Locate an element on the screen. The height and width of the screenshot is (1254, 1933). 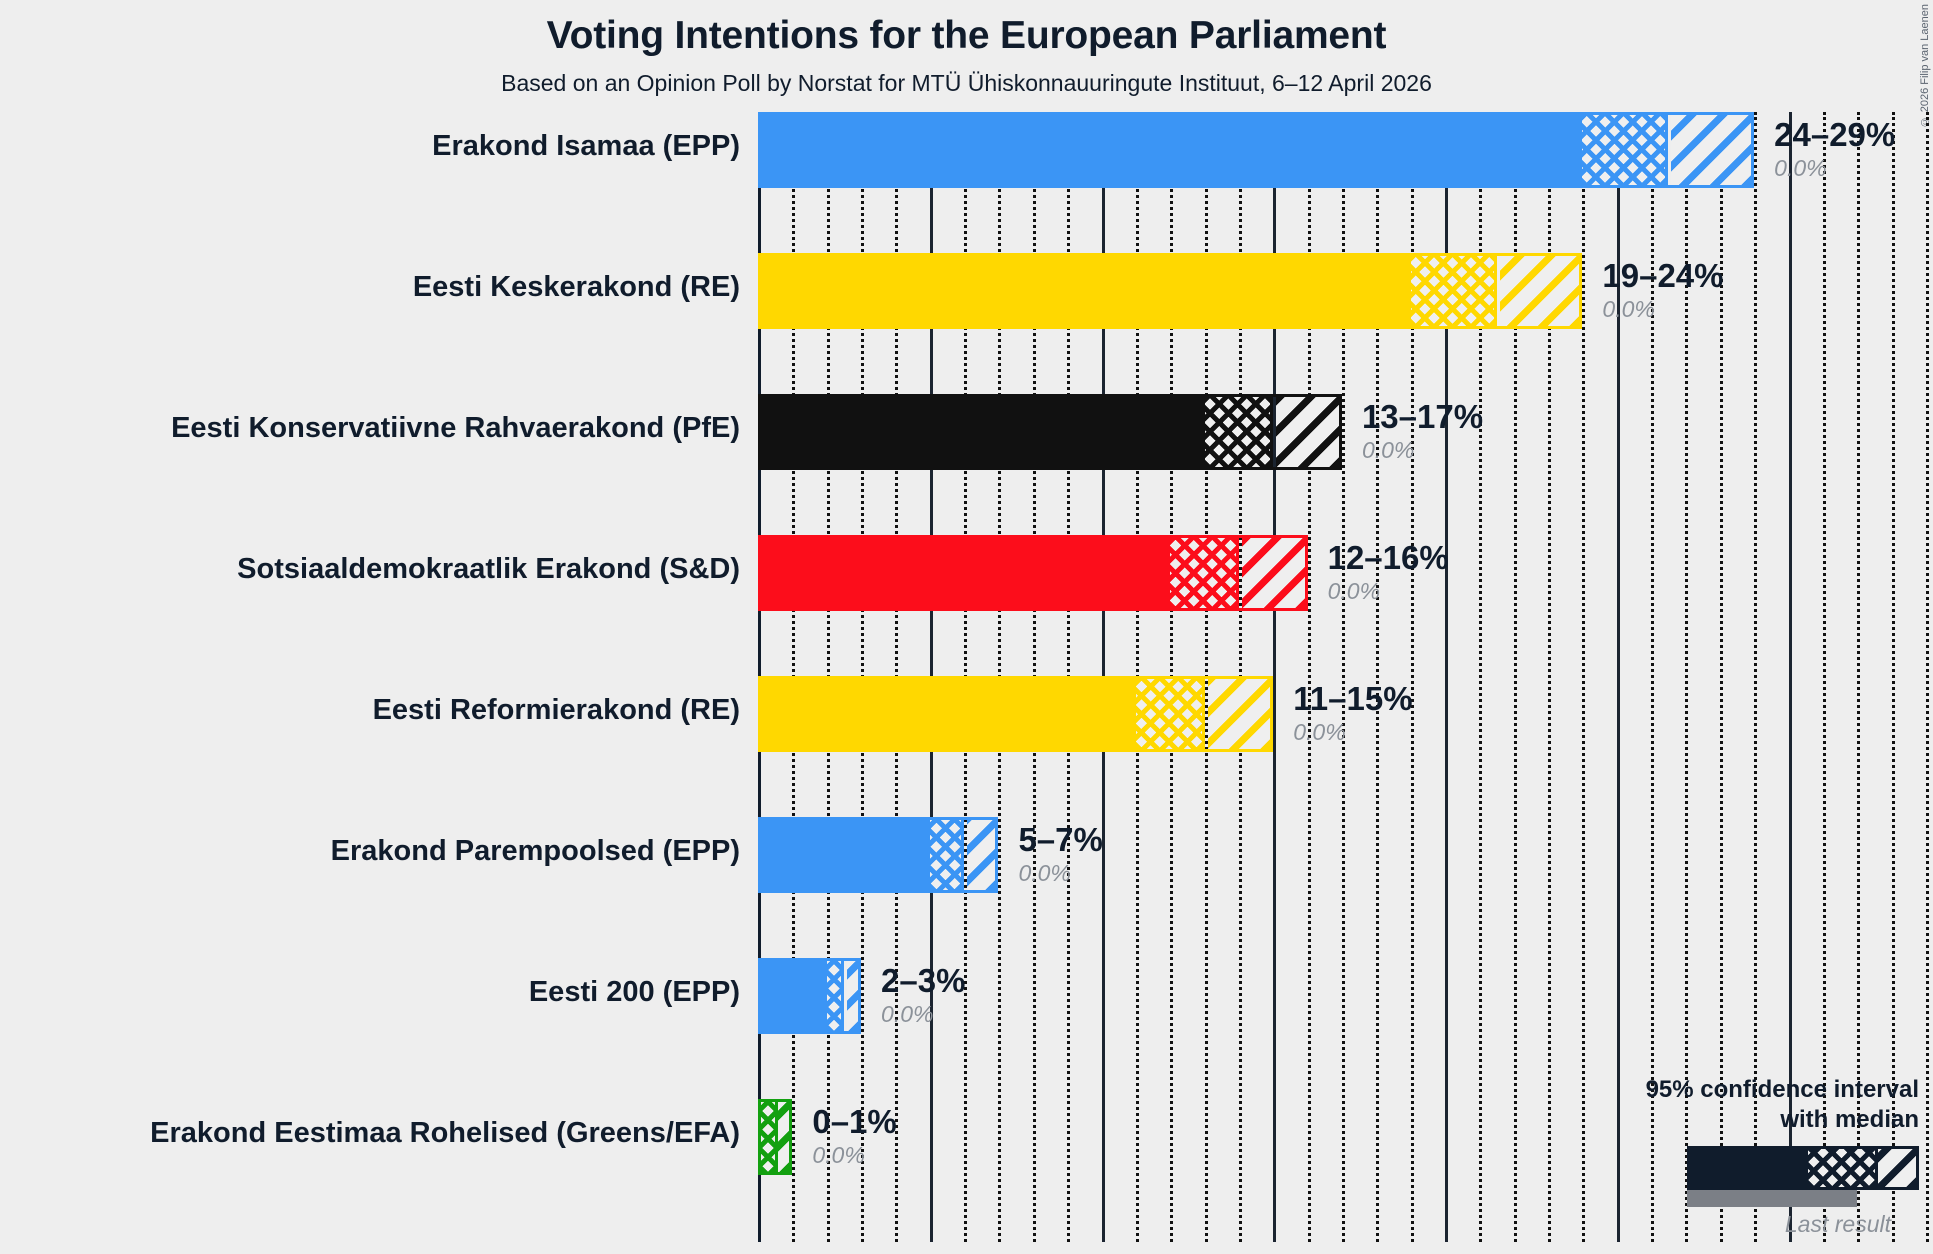
legend-title: 95% confidence interval with median is located at coordinates (1782, 1104).